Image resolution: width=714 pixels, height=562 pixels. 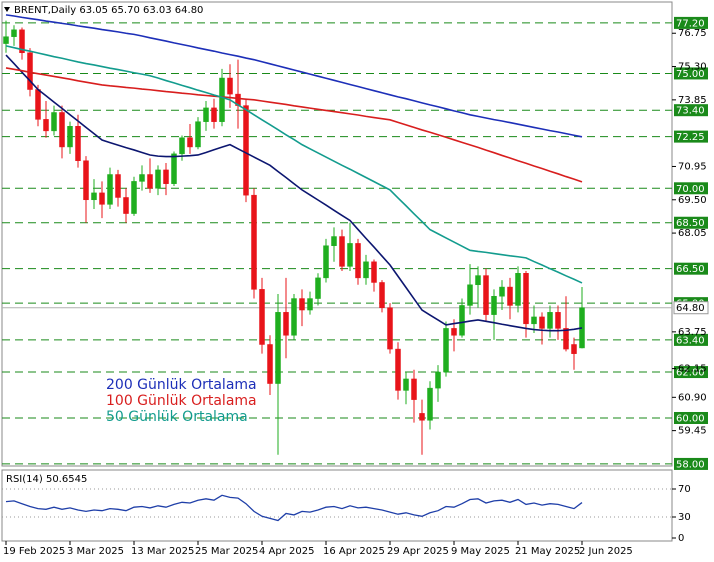 I want to click on last-price-label: 64.80, so click(x=690, y=308).